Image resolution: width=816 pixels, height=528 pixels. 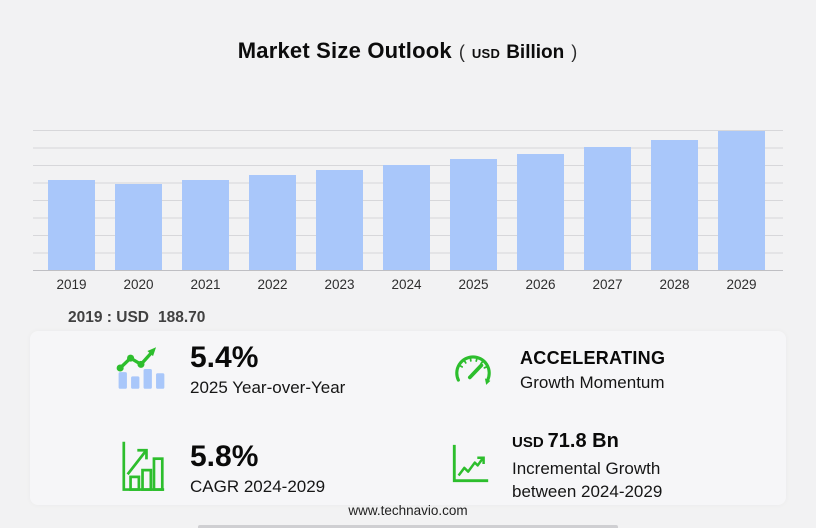 I want to click on incremental-label-line2: between 2024-2029, so click(x=587, y=492).